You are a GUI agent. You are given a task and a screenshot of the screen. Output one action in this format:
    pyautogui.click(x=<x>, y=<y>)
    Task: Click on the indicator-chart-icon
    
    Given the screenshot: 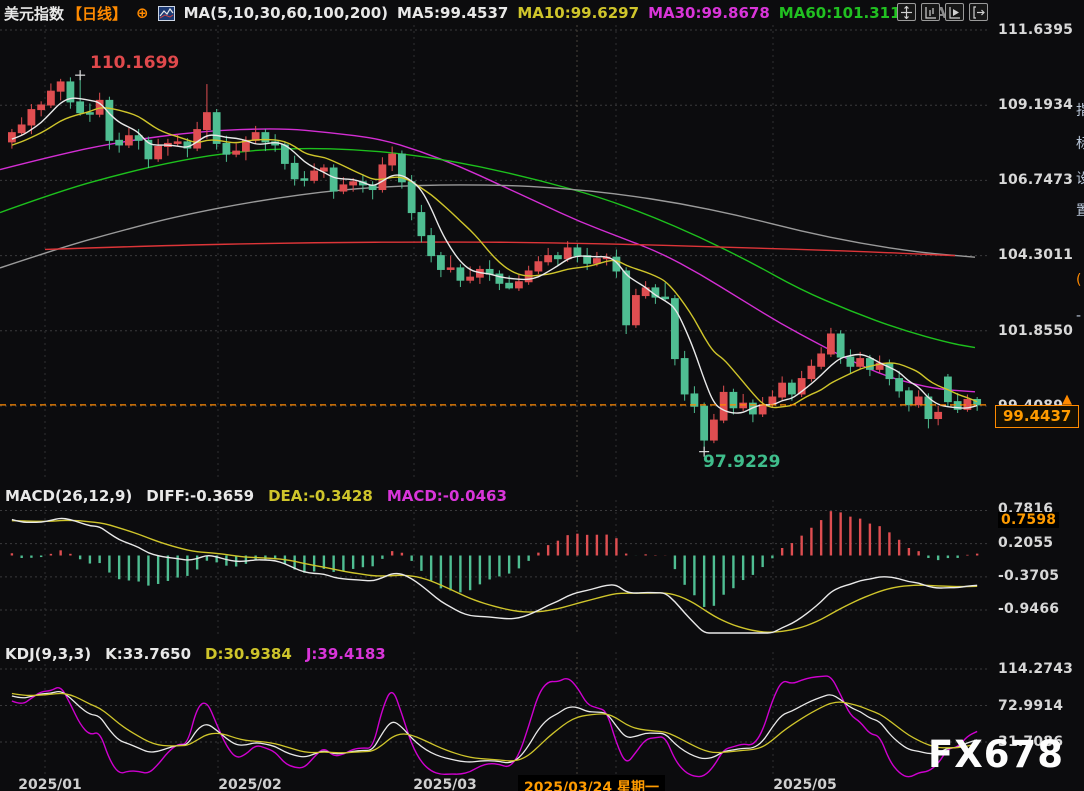 What is the action you would take?
    pyautogui.click(x=166, y=13)
    